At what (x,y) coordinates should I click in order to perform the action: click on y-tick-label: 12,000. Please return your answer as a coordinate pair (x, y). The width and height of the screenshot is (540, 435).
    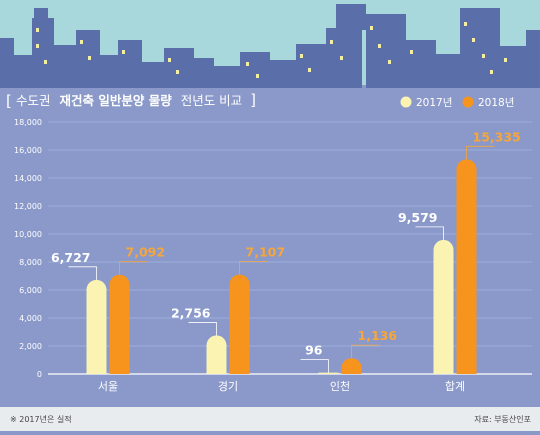
    Looking at the image, I should click on (28, 206).